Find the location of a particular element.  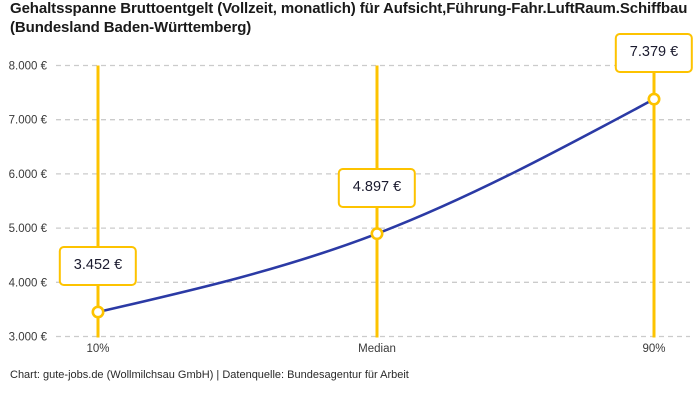

value-label-box: 7.379 € is located at coordinates (654, 53).